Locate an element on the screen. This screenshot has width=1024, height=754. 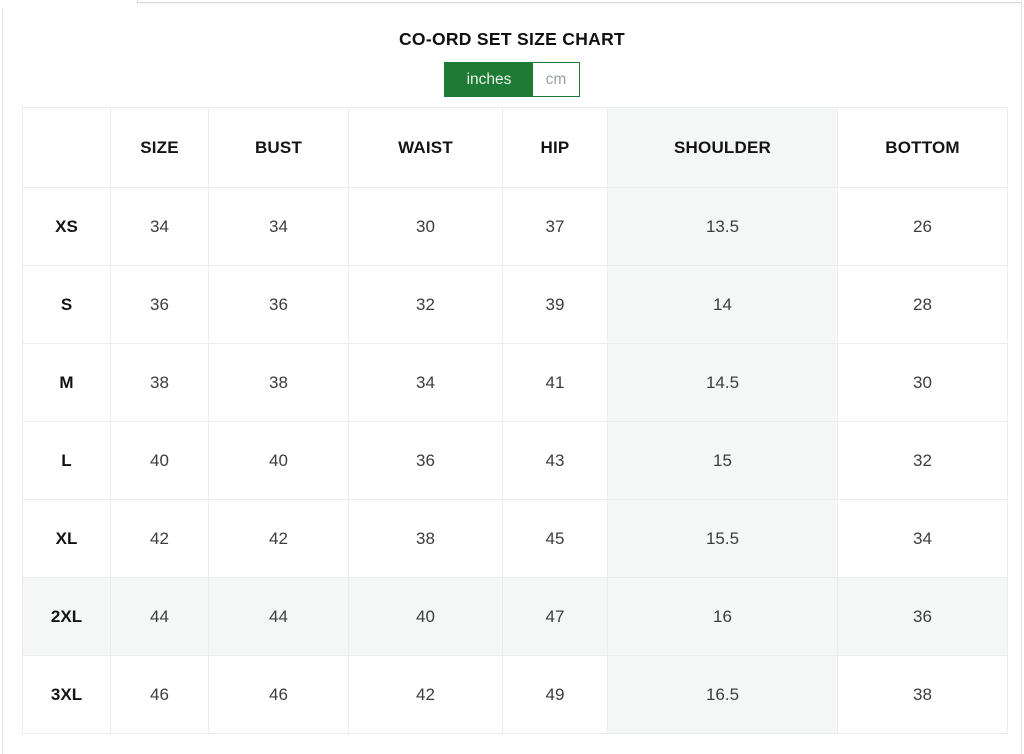
cell-xs-bust: 34 is located at coordinates (278, 226).